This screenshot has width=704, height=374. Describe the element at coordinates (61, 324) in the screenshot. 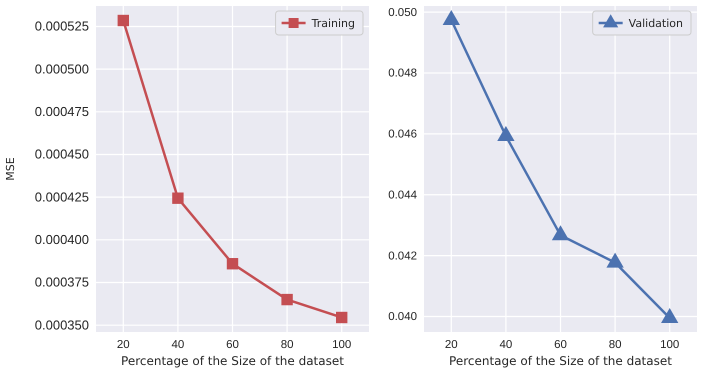

I see `y-tick-label: 0.000350` at that location.